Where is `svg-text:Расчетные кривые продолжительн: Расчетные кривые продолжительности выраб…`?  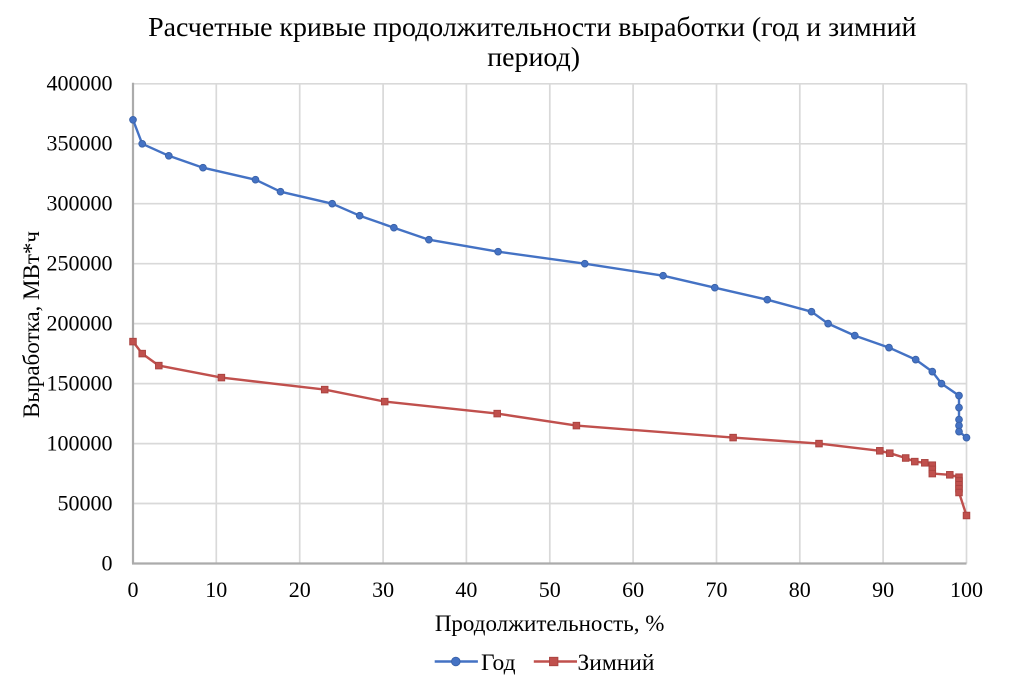
svg-text:Расчетные кривые продолжительн: Расчетные кривые продолжительности выраб… is located at coordinates (532, 27).